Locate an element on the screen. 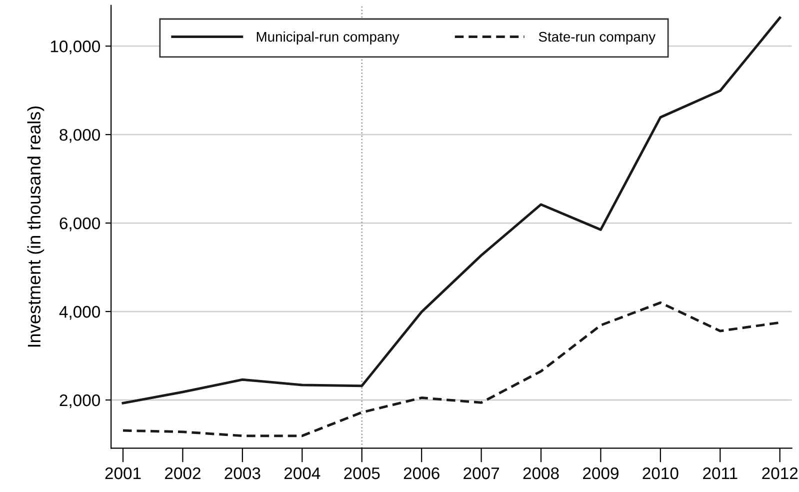 This screenshot has width=799, height=492. x-tick-label: 2002 is located at coordinates (182, 473).